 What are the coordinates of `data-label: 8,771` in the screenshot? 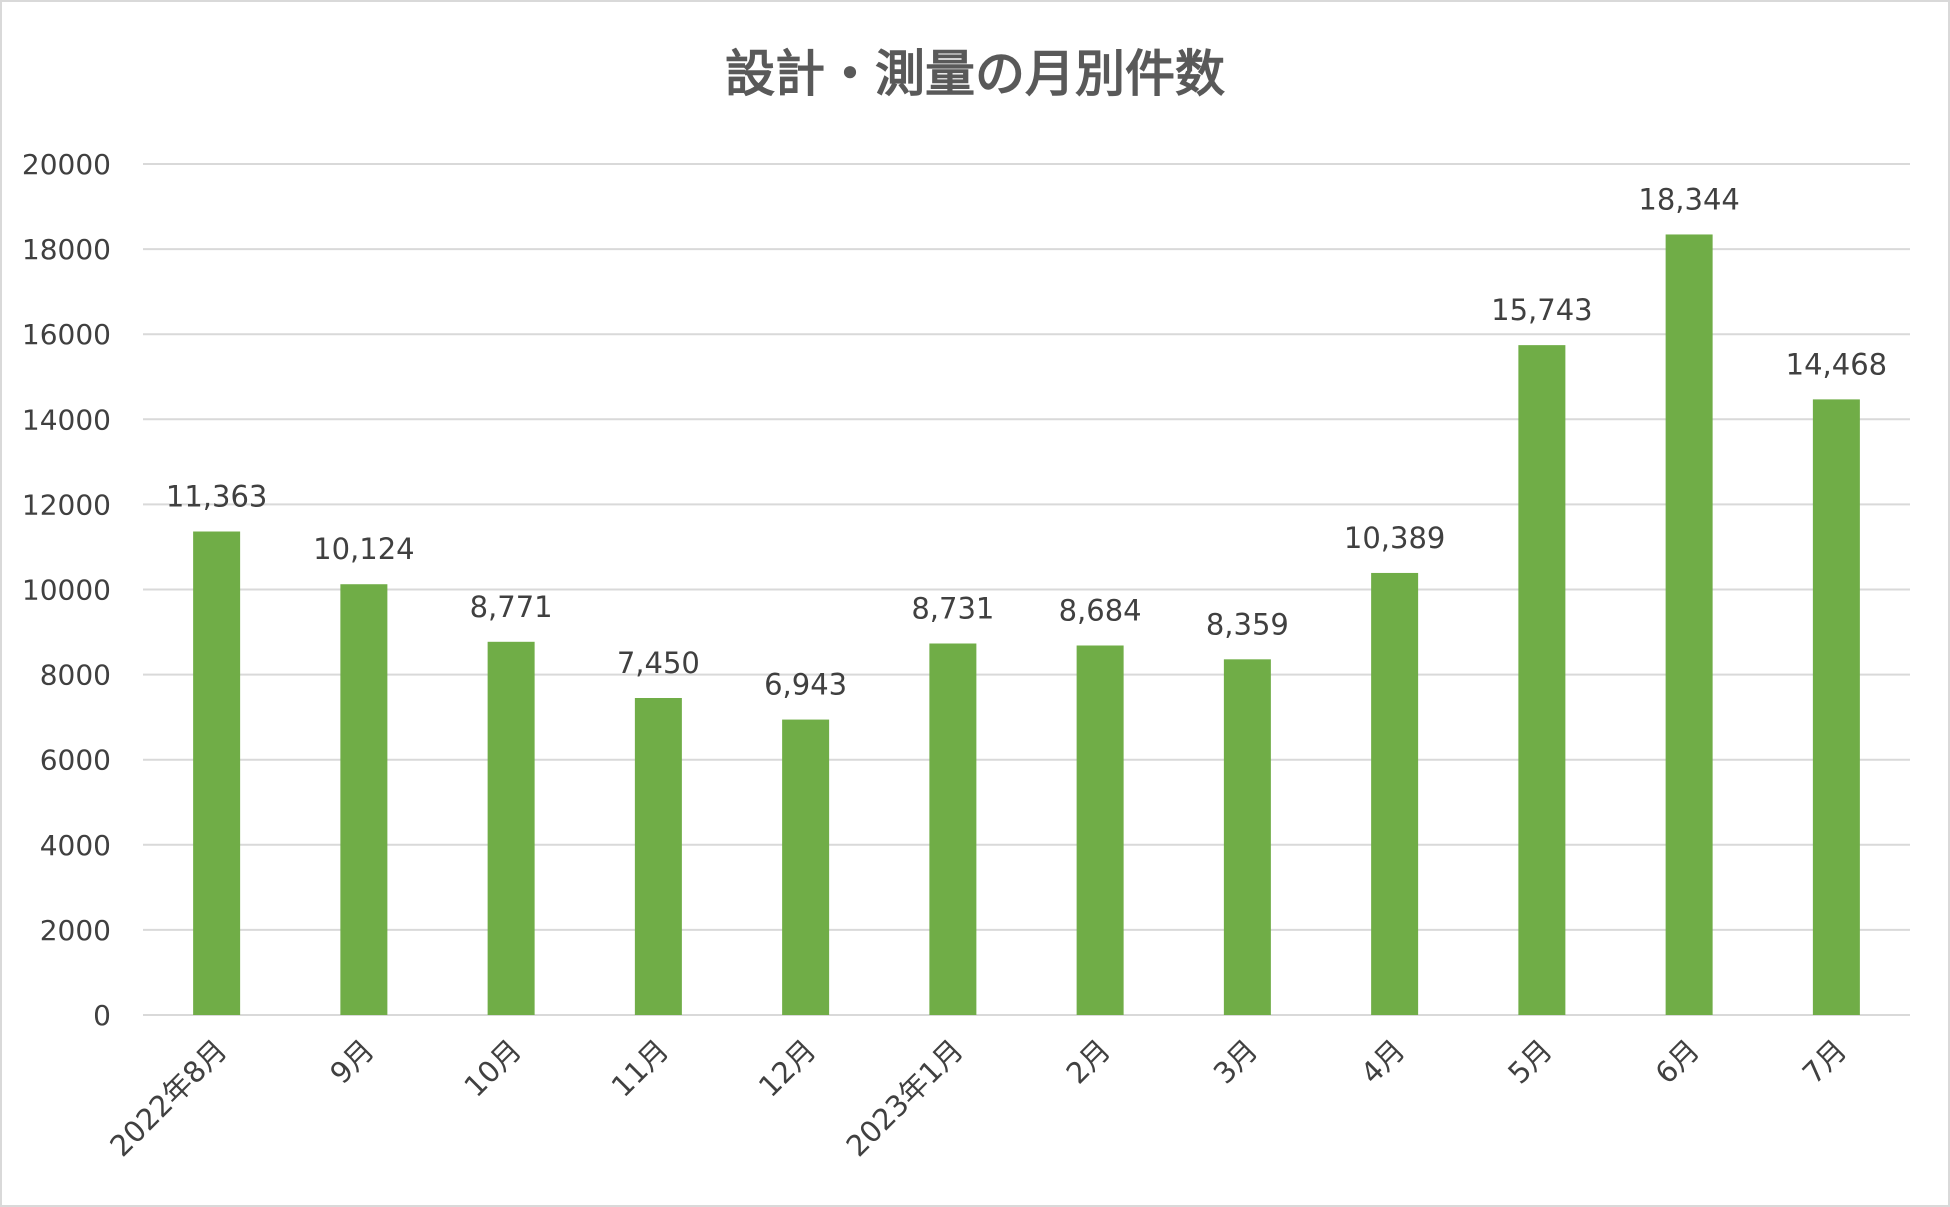 It's located at (511, 607).